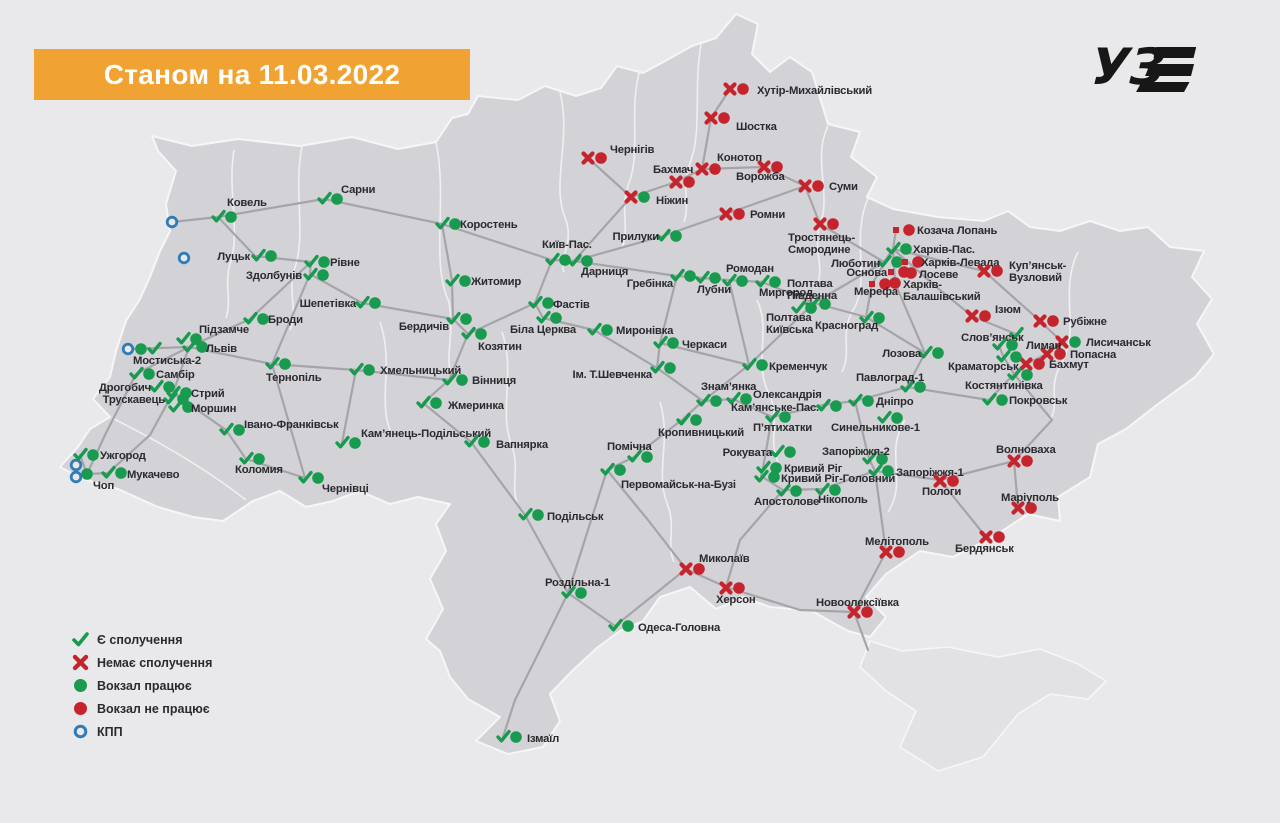 The width and height of the screenshot is (1280, 823). Describe the element at coordinates (739, 158) in the screenshot. I see `station-label: Конотоп` at that location.